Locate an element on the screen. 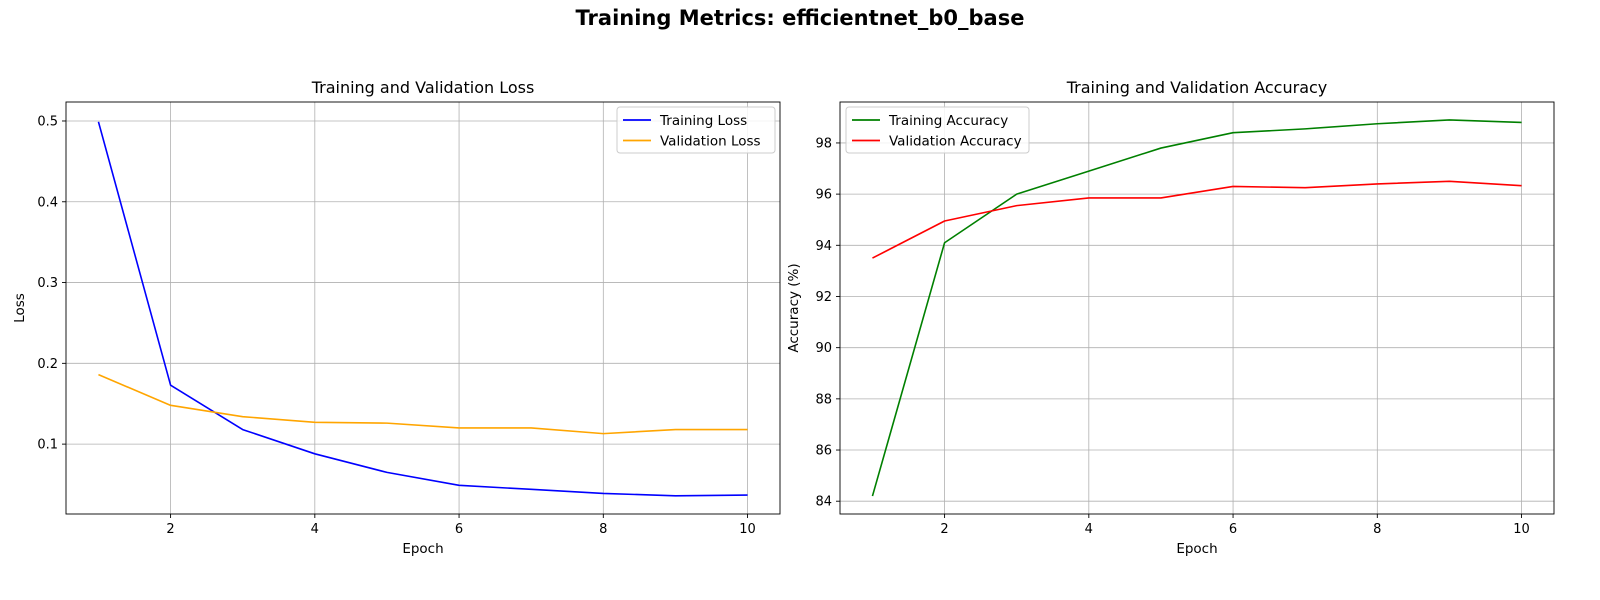  accuracy-x-tick-label: 6 is located at coordinates (1233, 529).